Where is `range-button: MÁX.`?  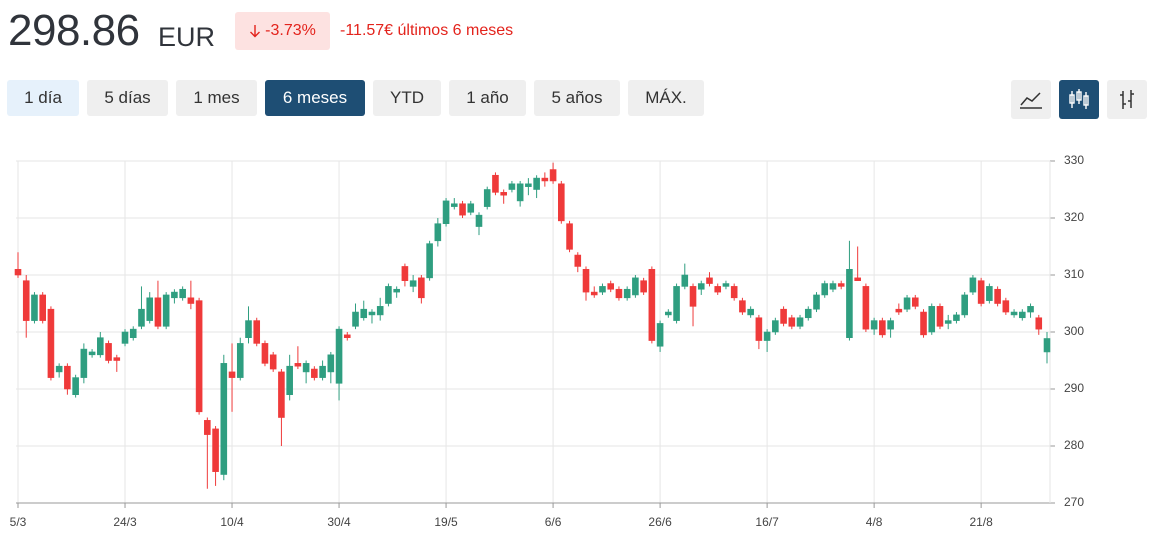
range-button: MÁX. is located at coordinates (666, 98).